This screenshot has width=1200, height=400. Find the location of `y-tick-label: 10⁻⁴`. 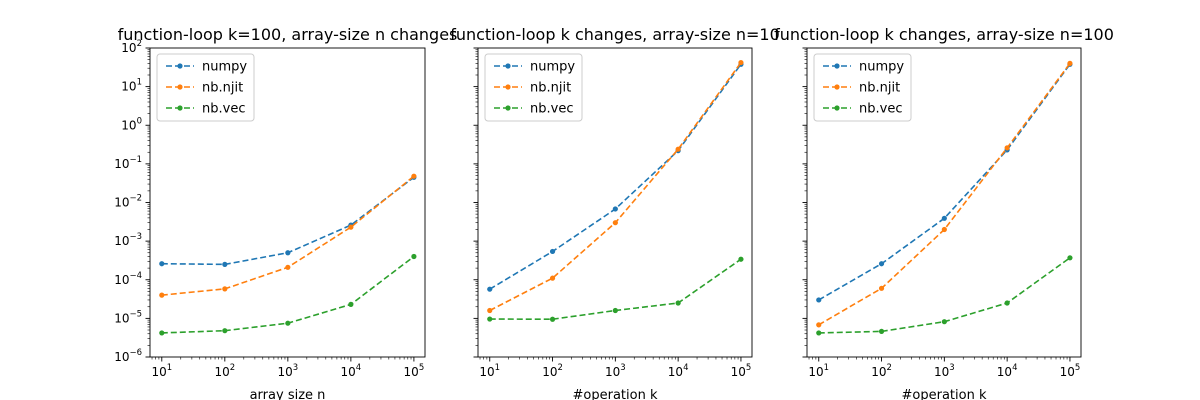

y-tick-label: 10⁻⁴ is located at coordinates (128, 279).